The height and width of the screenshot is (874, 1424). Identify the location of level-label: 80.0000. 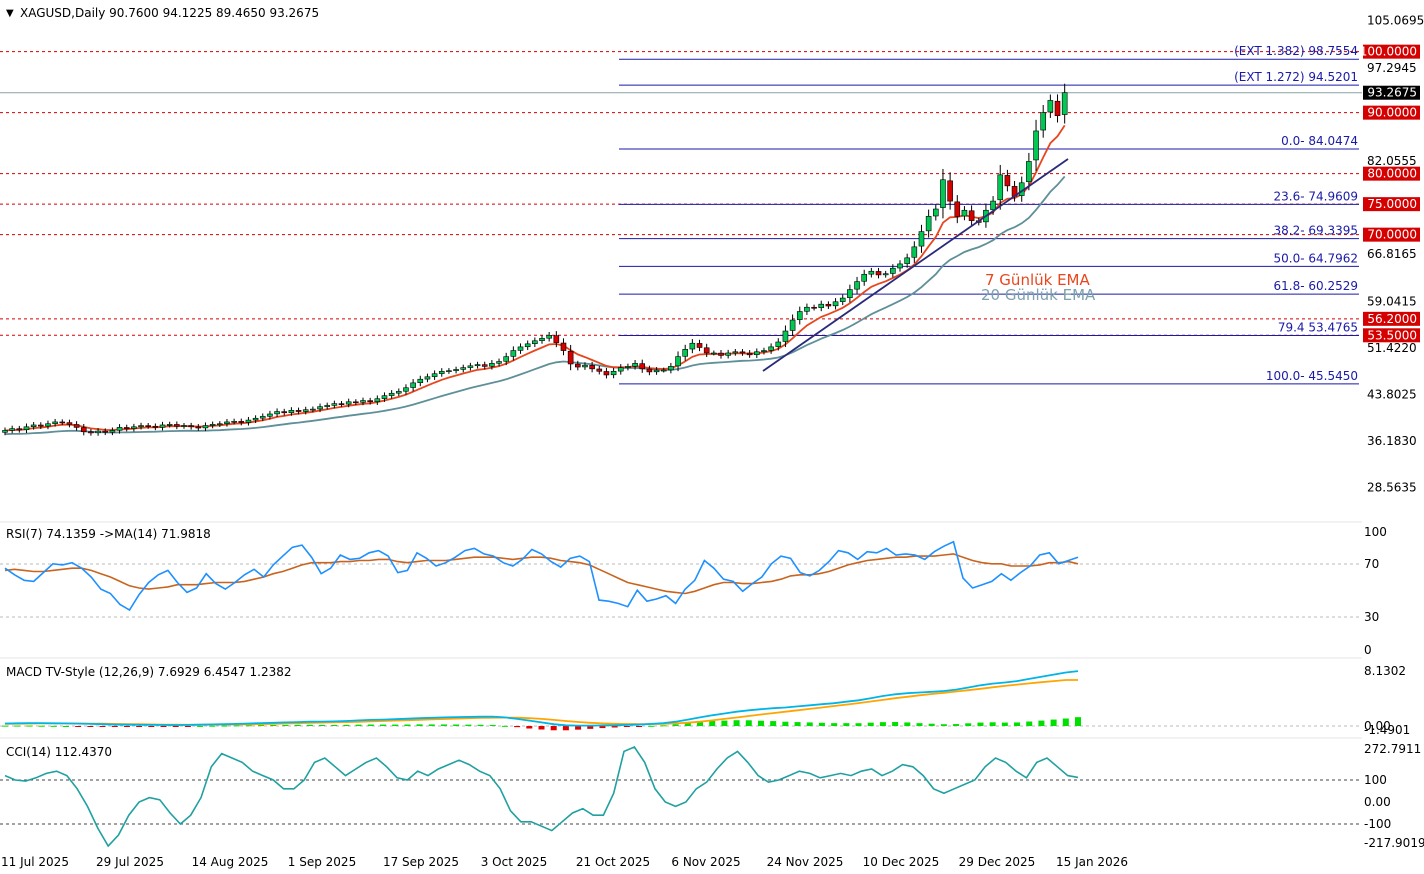
(1392, 174).